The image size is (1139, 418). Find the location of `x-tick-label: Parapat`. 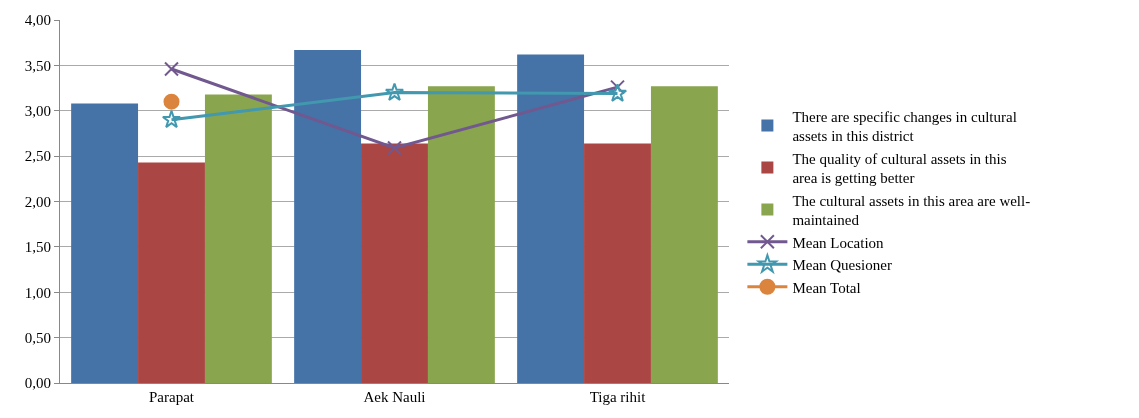

x-tick-label: Parapat is located at coordinates (172, 397).